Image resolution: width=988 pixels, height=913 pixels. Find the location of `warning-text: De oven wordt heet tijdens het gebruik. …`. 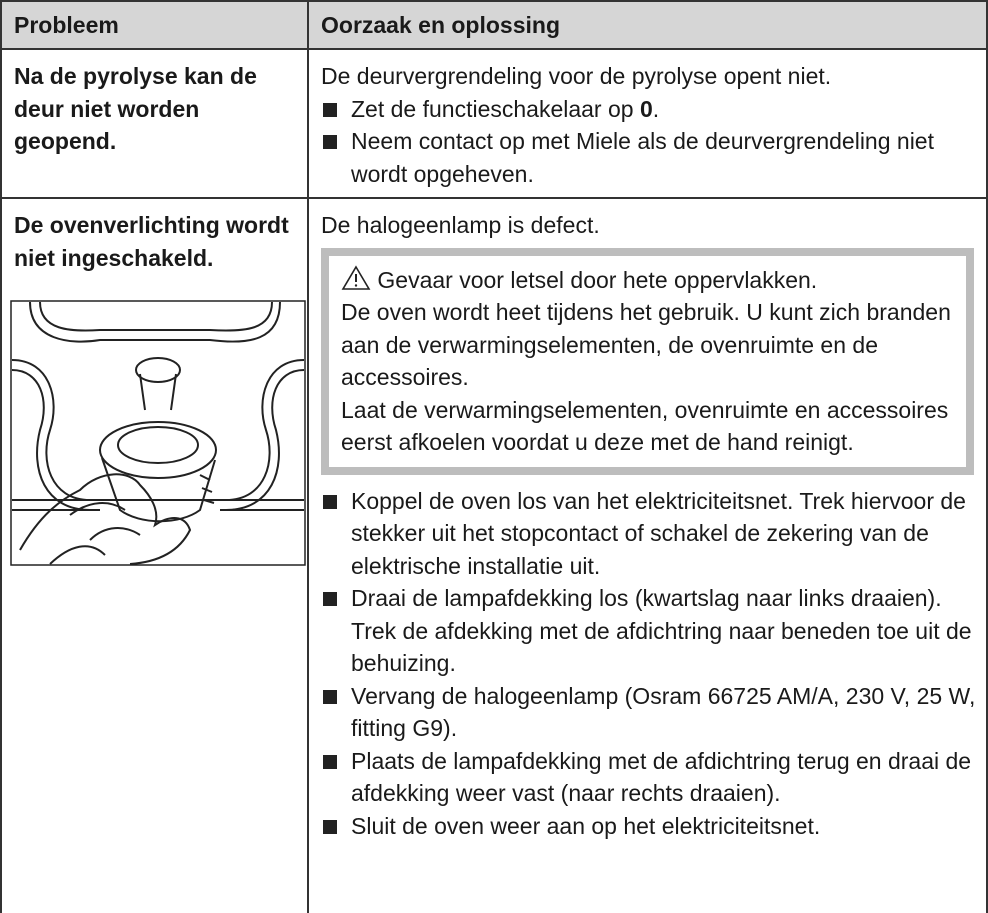

warning-text: De oven wordt heet tijdens het gebruik. … is located at coordinates (646, 344).